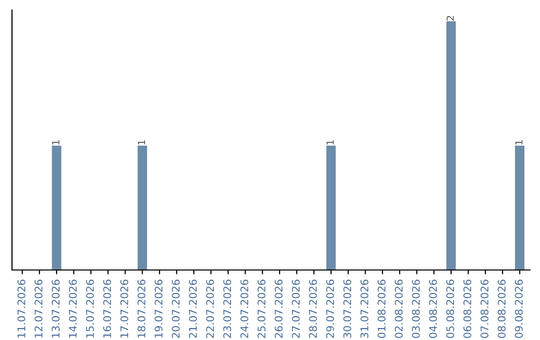 This screenshot has height=340, width=540. What do you see at coordinates (382, 309) in the screenshot?
I see `x-tick-label: 01.08.2026` at bounding box center [382, 309].